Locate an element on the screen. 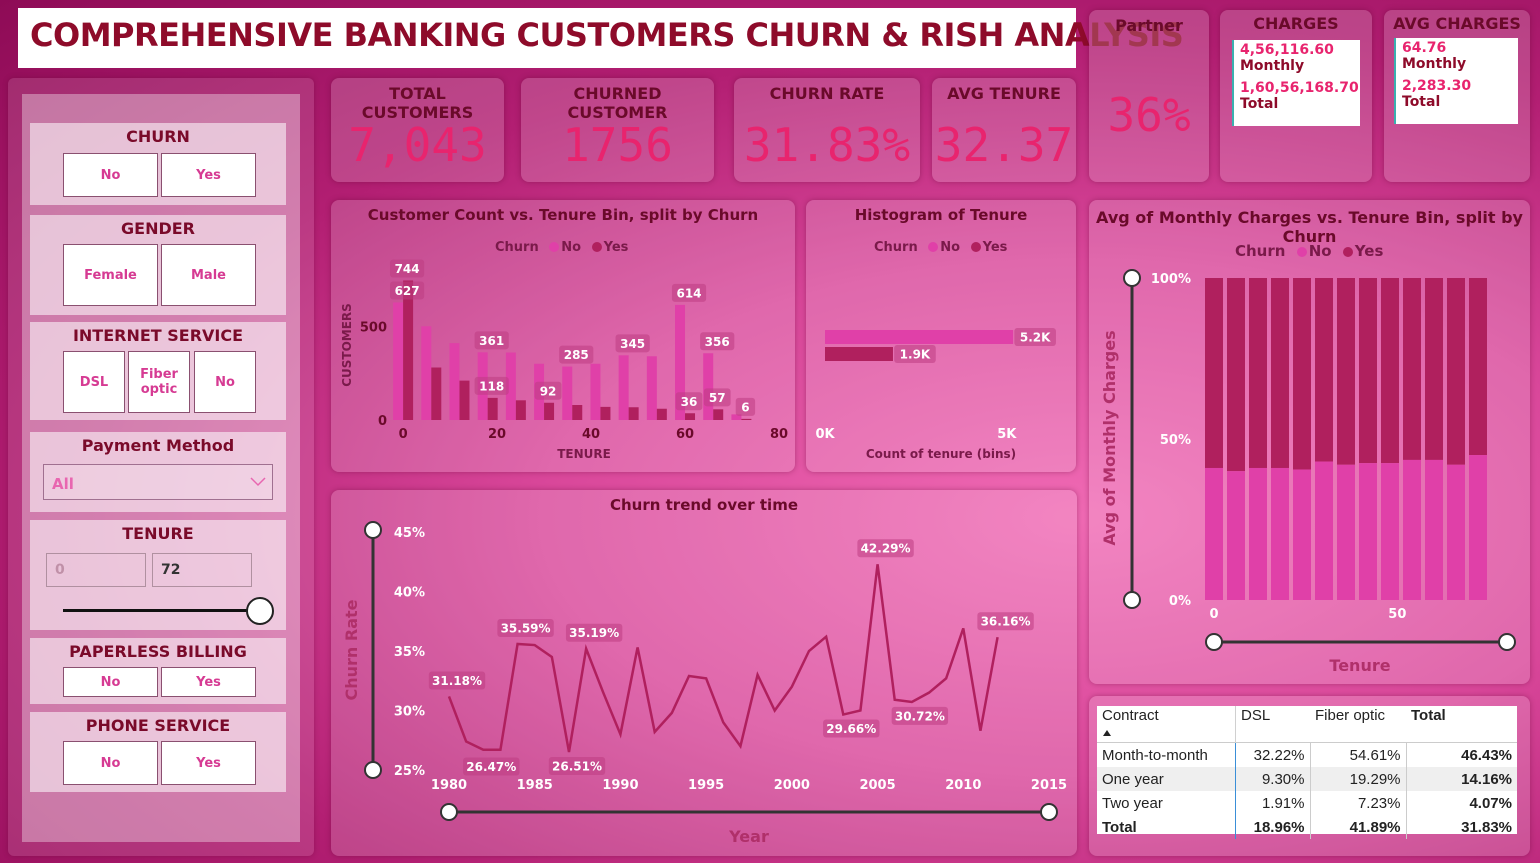  matrix-header-contract: Contract is located at coordinates (1166, 724).